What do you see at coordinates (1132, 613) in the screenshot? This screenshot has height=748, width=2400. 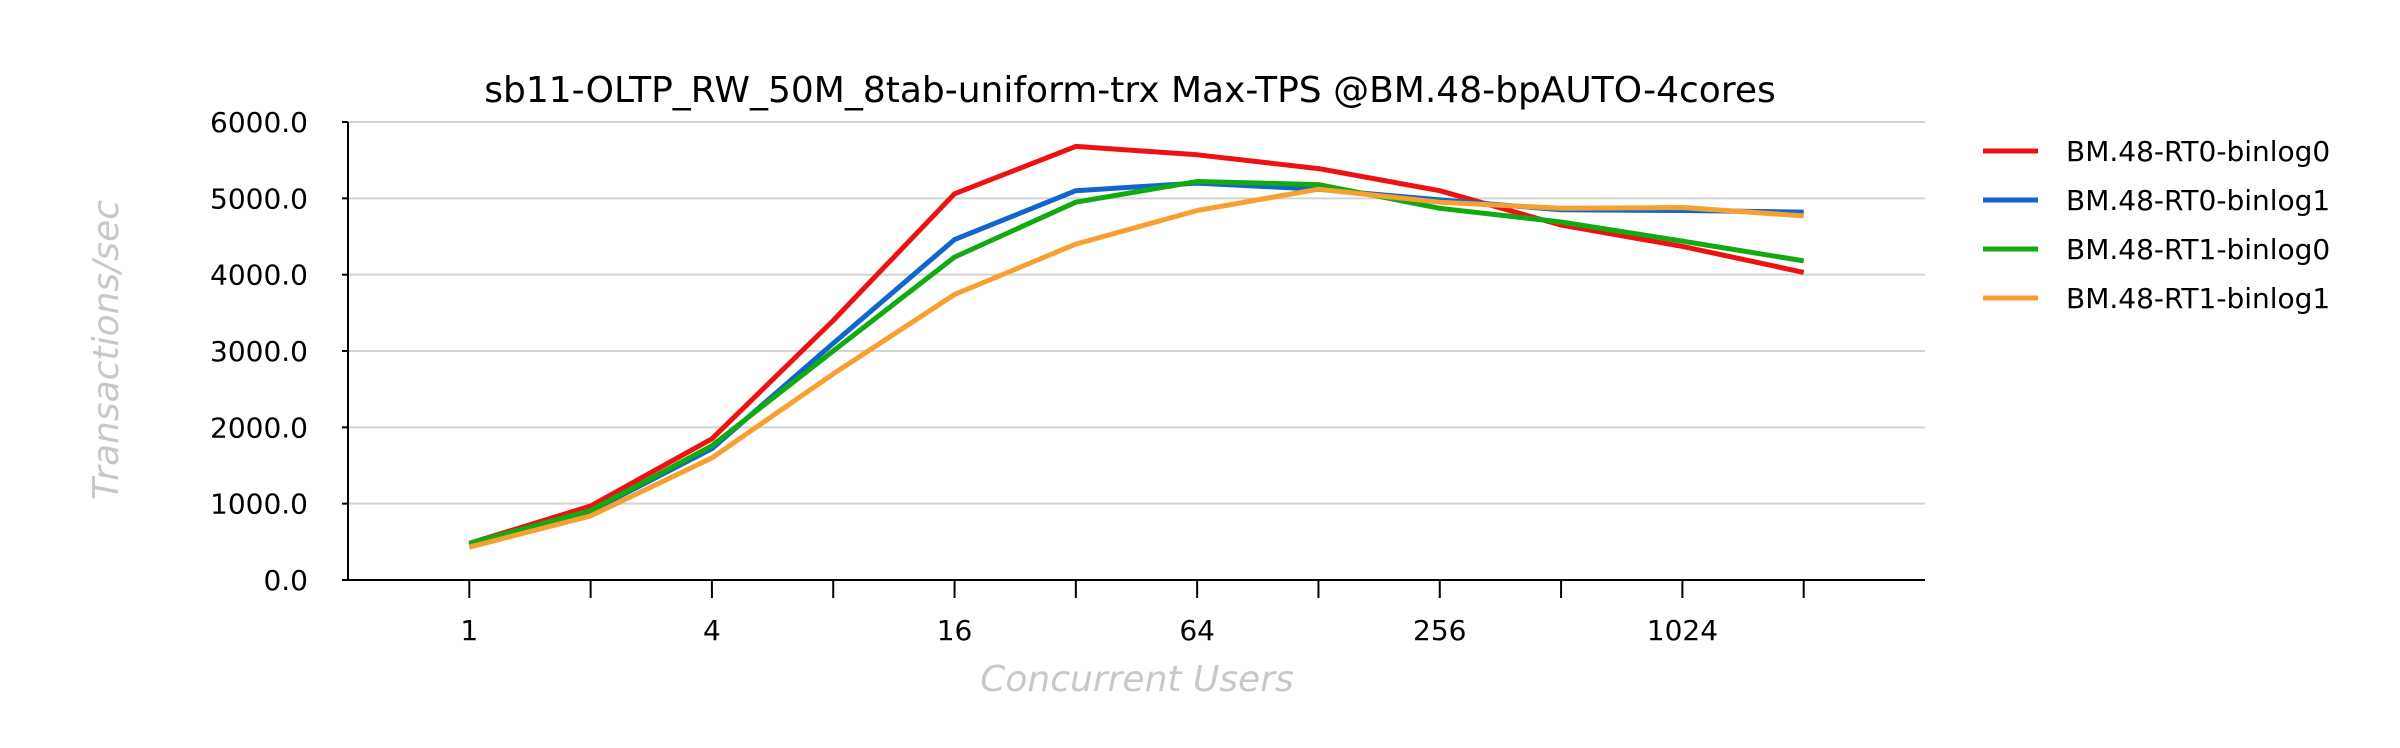 I see `x-tick-labels: 1 4 16 64 256 1024` at bounding box center [1132, 613].